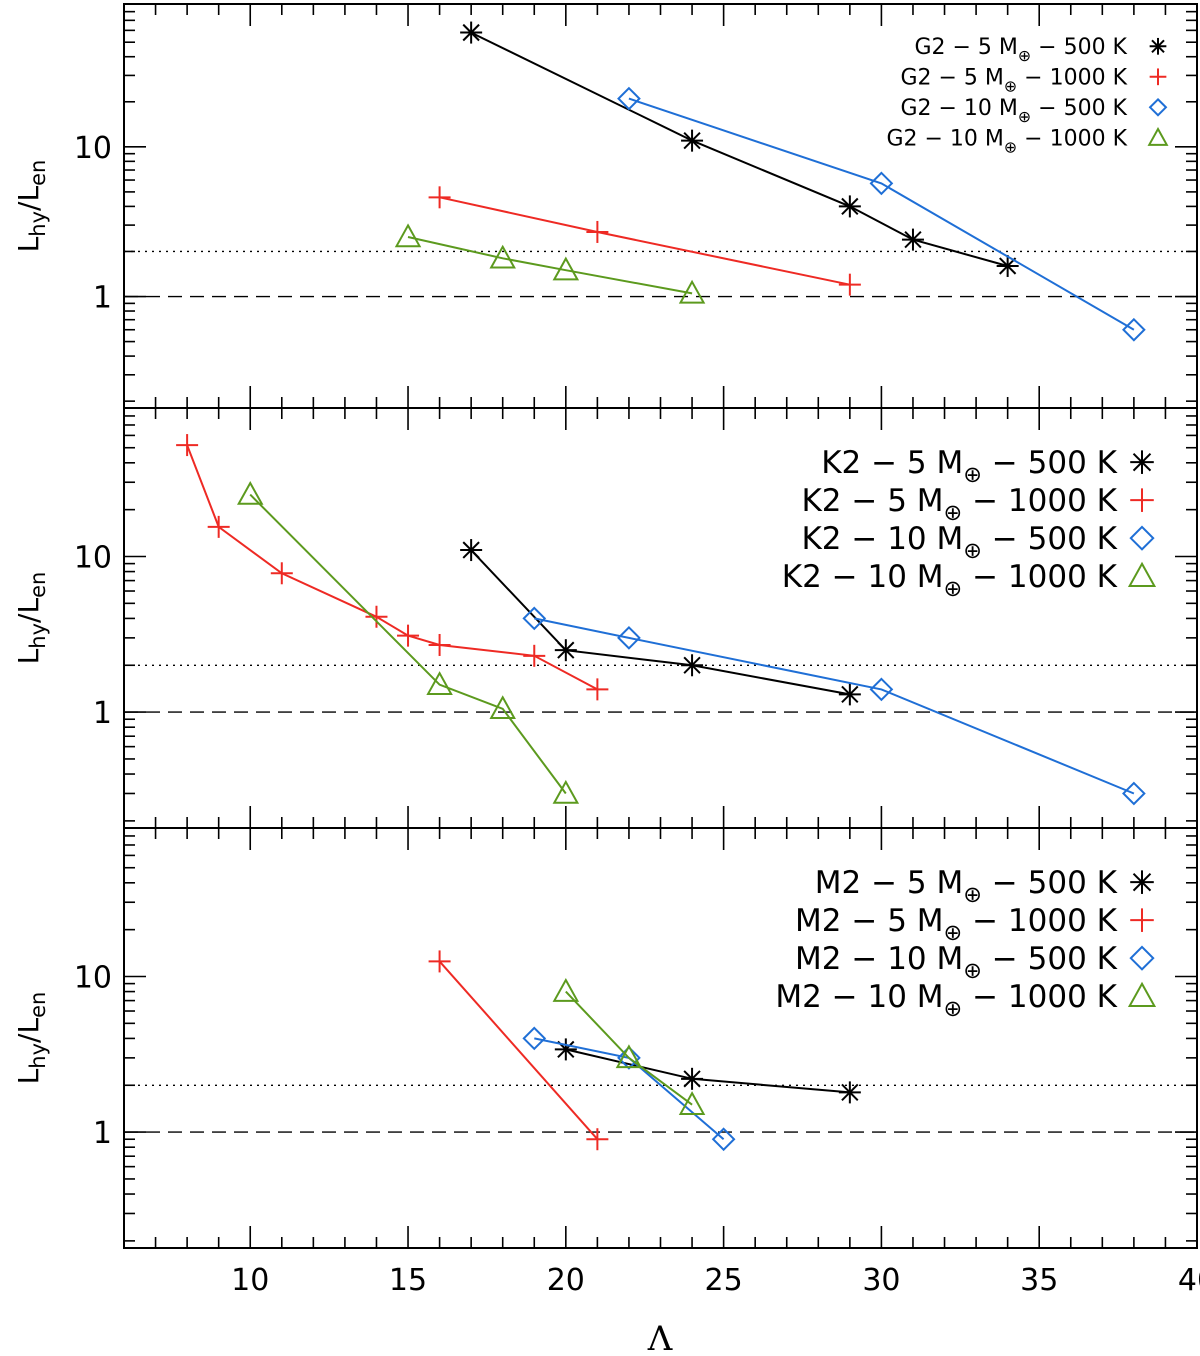 The height and width of the screenshot is (1356, 1200). What do you see at coordinates (959, 542) in the screenshot?
I see `legend-entry: K2 − 10 M⊕ − 500 K` at bounding box center [959, 542].